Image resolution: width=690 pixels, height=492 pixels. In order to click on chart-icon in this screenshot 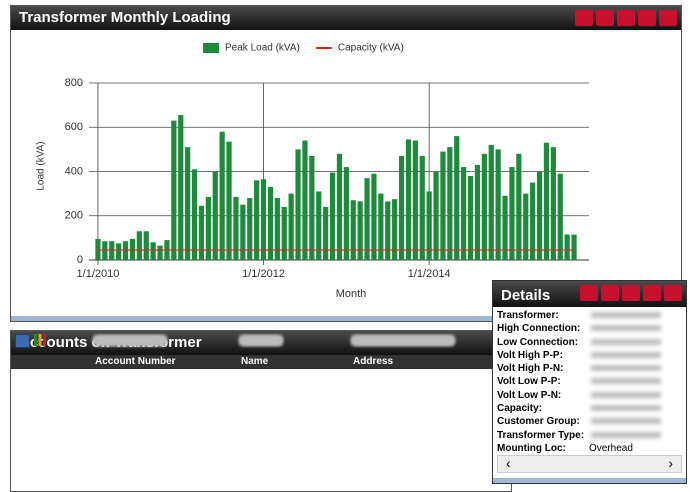, I will do `click(40, 340)`.